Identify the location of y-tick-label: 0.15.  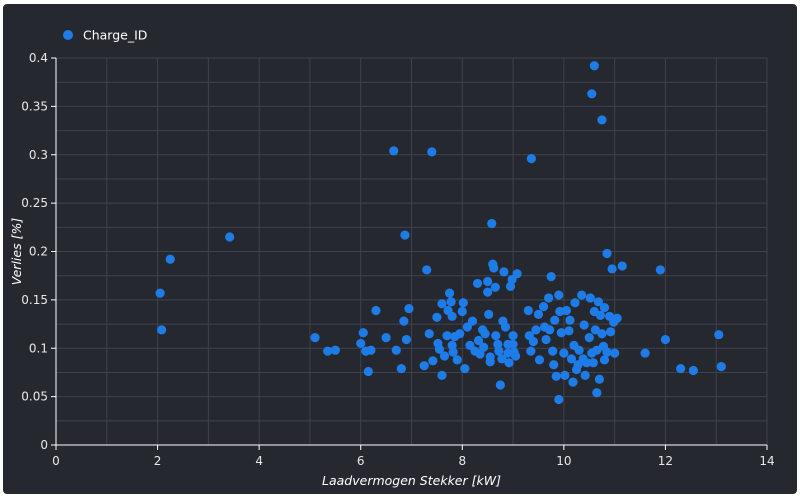
(34, 300).